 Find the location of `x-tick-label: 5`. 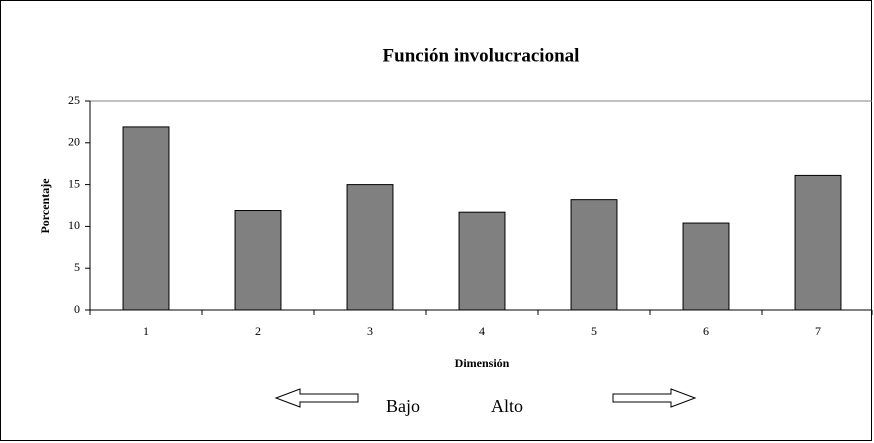

x-tick-label: 5 is located at coordinates (594, 331).